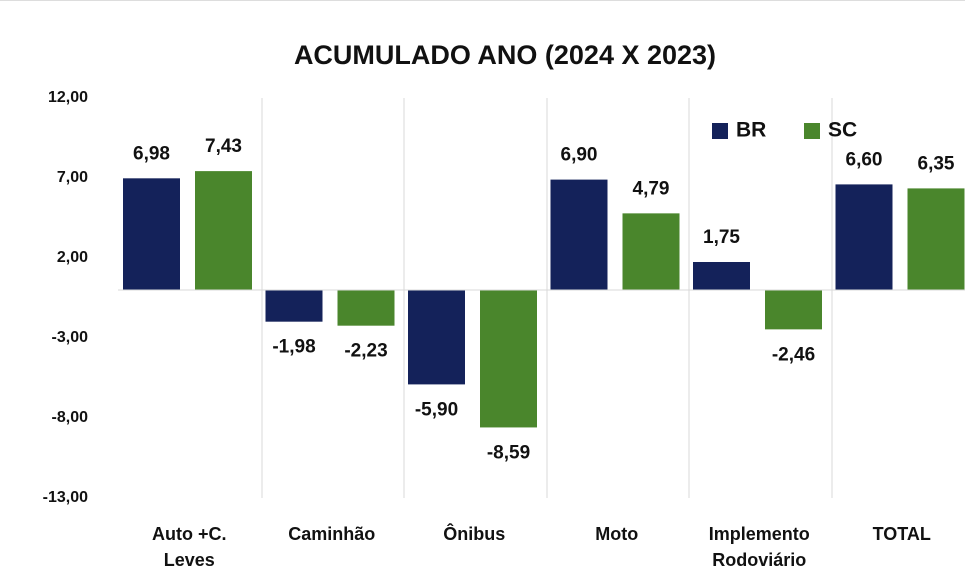 The image size is (965, 580). I want to click on data-label: 6,35, so click(936, 163).